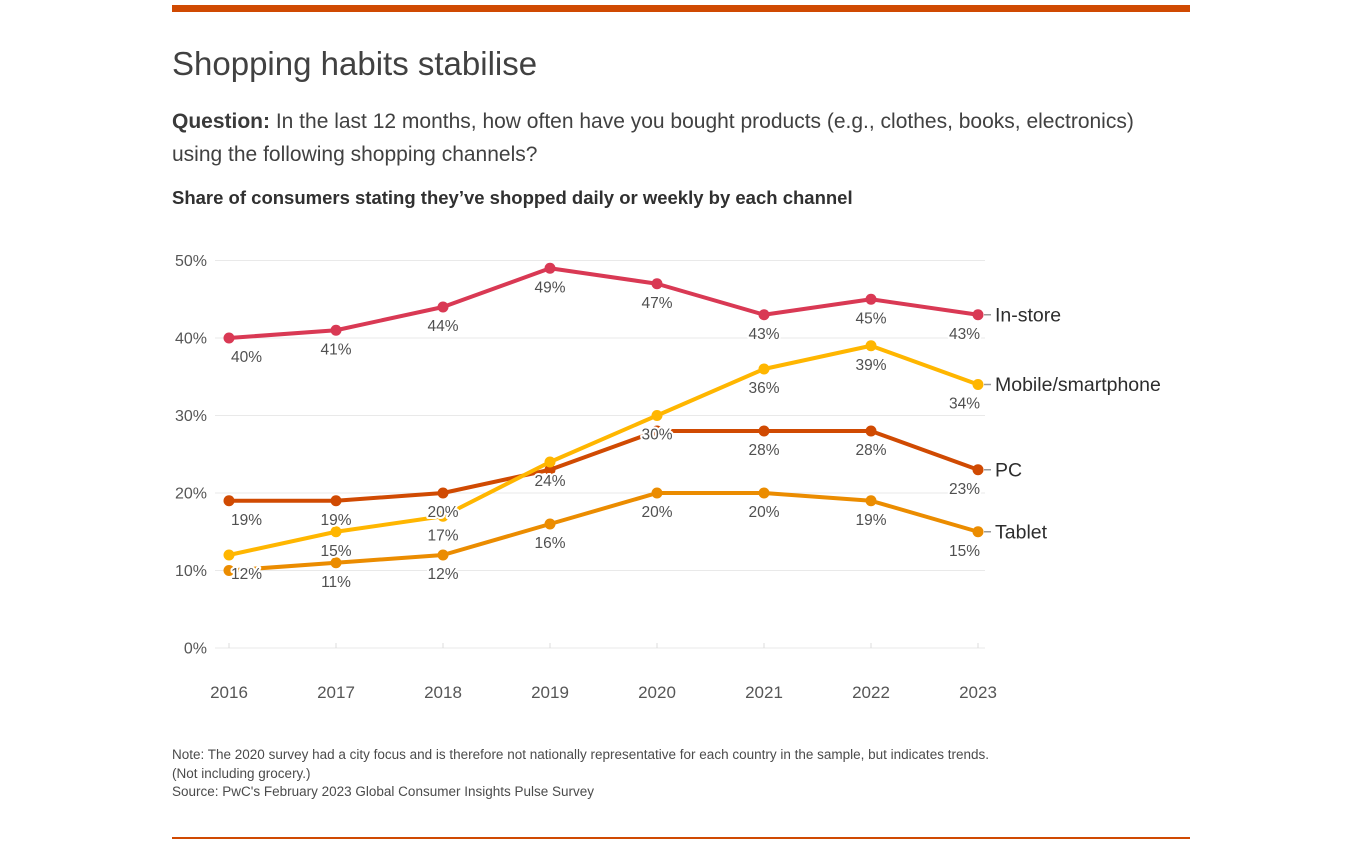 Image resolution: width=1346 pixels, height=846 pixels. Describe the element at coordinates (246, 574) in the screenshot. I see `value-label-mobile-smartphone: 12%` at that location.